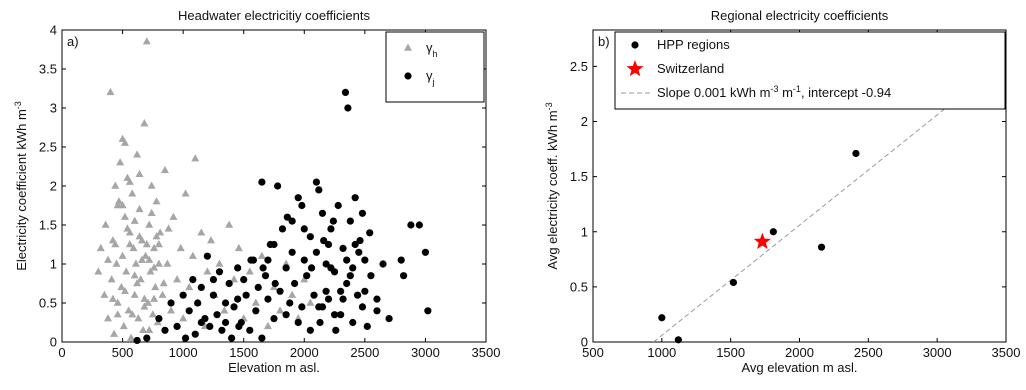 The height and width of the screenshot is (390, 1026). What do you see at coordinates (61, 352) in the screenshot?
I see `chart1-x-tick-label: 0` at bounding box center [61, 352].